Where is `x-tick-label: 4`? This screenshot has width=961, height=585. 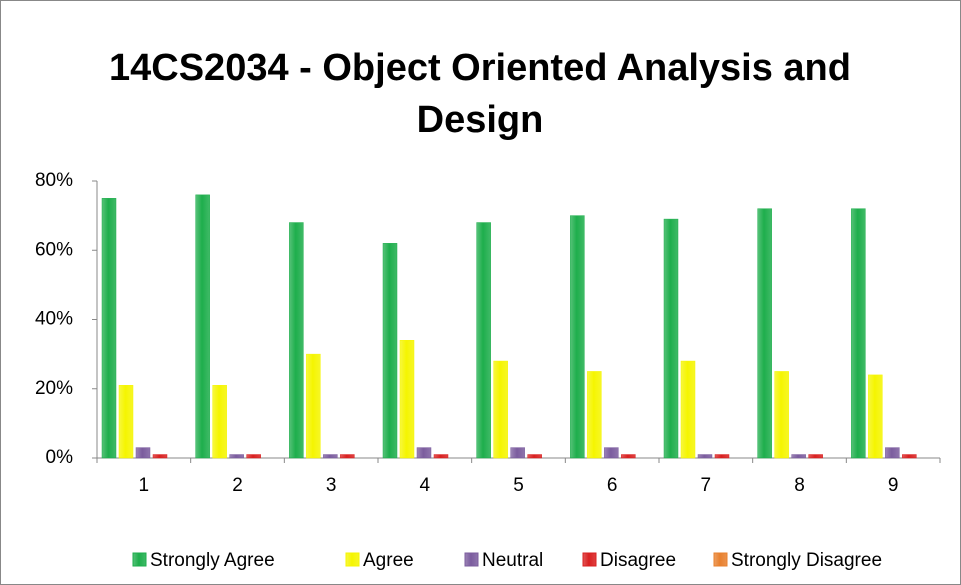
x-tick-label: 4 is located at coordinates (425, 485).